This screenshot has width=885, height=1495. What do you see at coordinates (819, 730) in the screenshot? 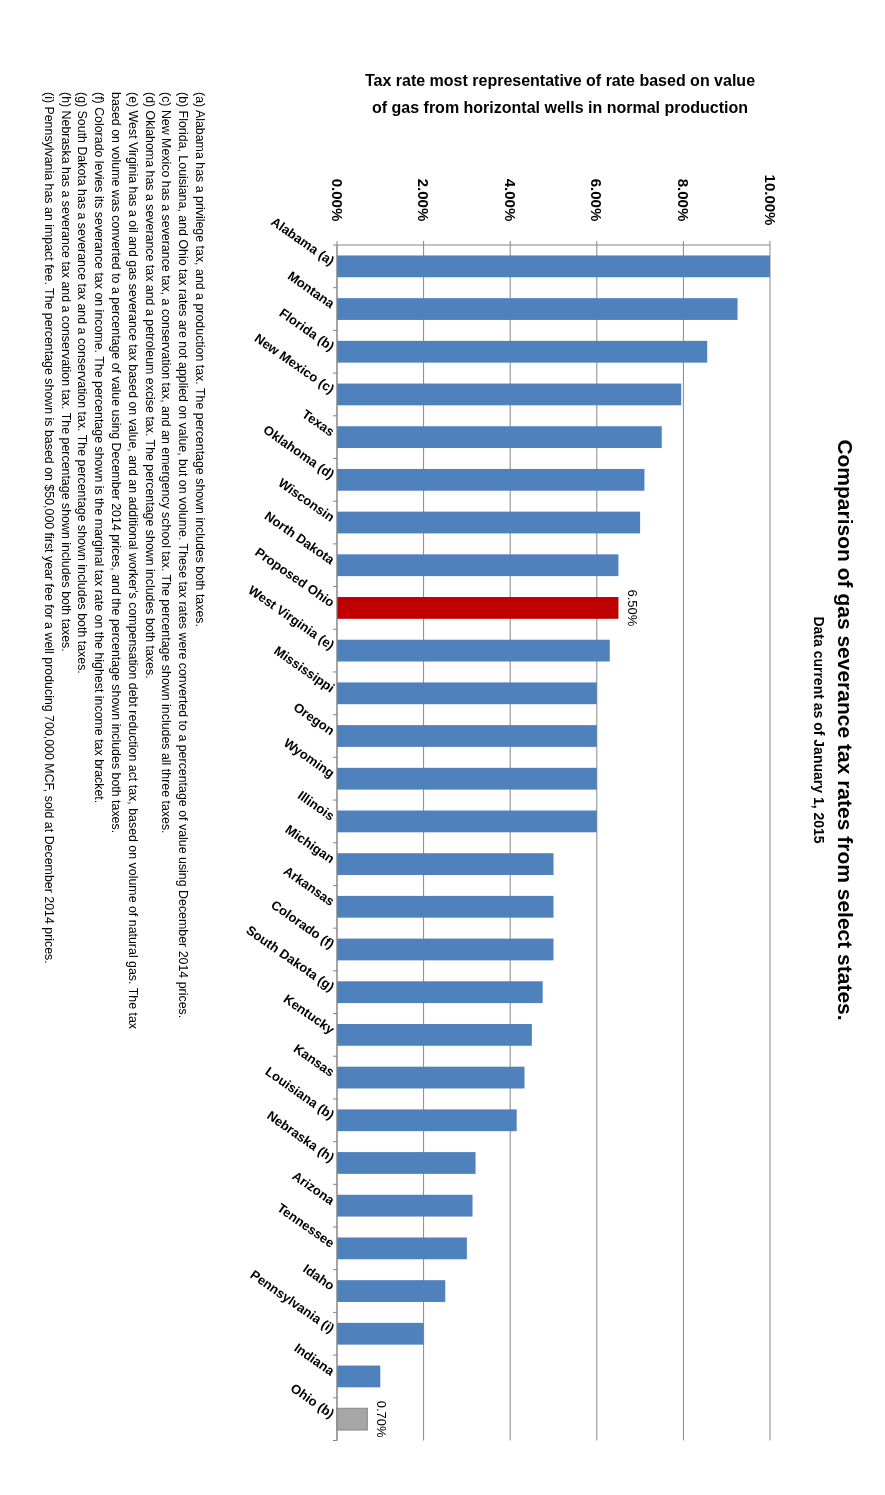
I see `text: Data current as of January 1, 2015` at bounding box center [819, 730].